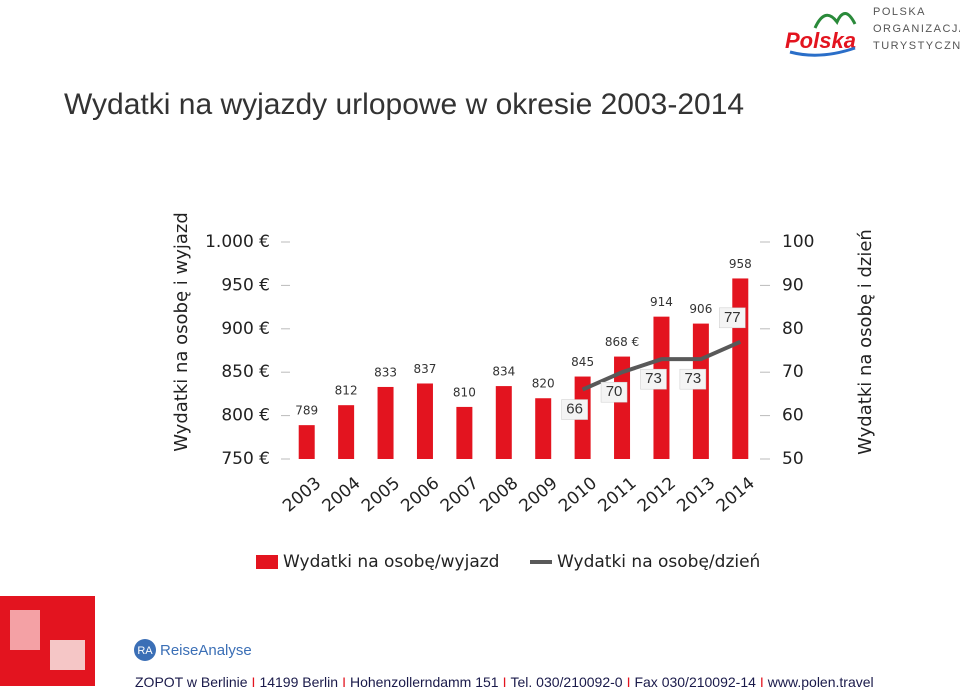 This screenshot has height=691, width=960. Describe the element at coordinates (658, 562) in the screenshot. I see `legend-label: Wydatki na osobę/dzień` at that location.